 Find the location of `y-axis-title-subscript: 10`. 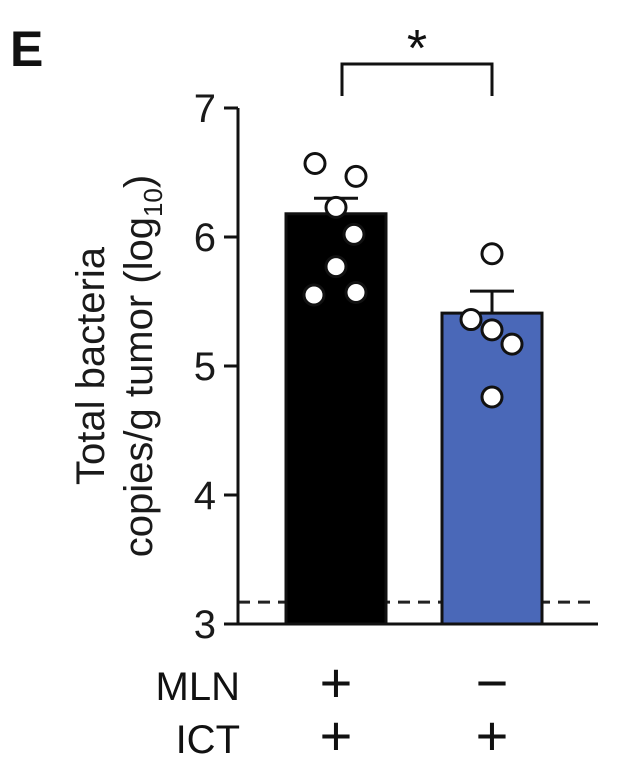

y-axis-title-subscript: 10 is located at coordinates (153, 202).